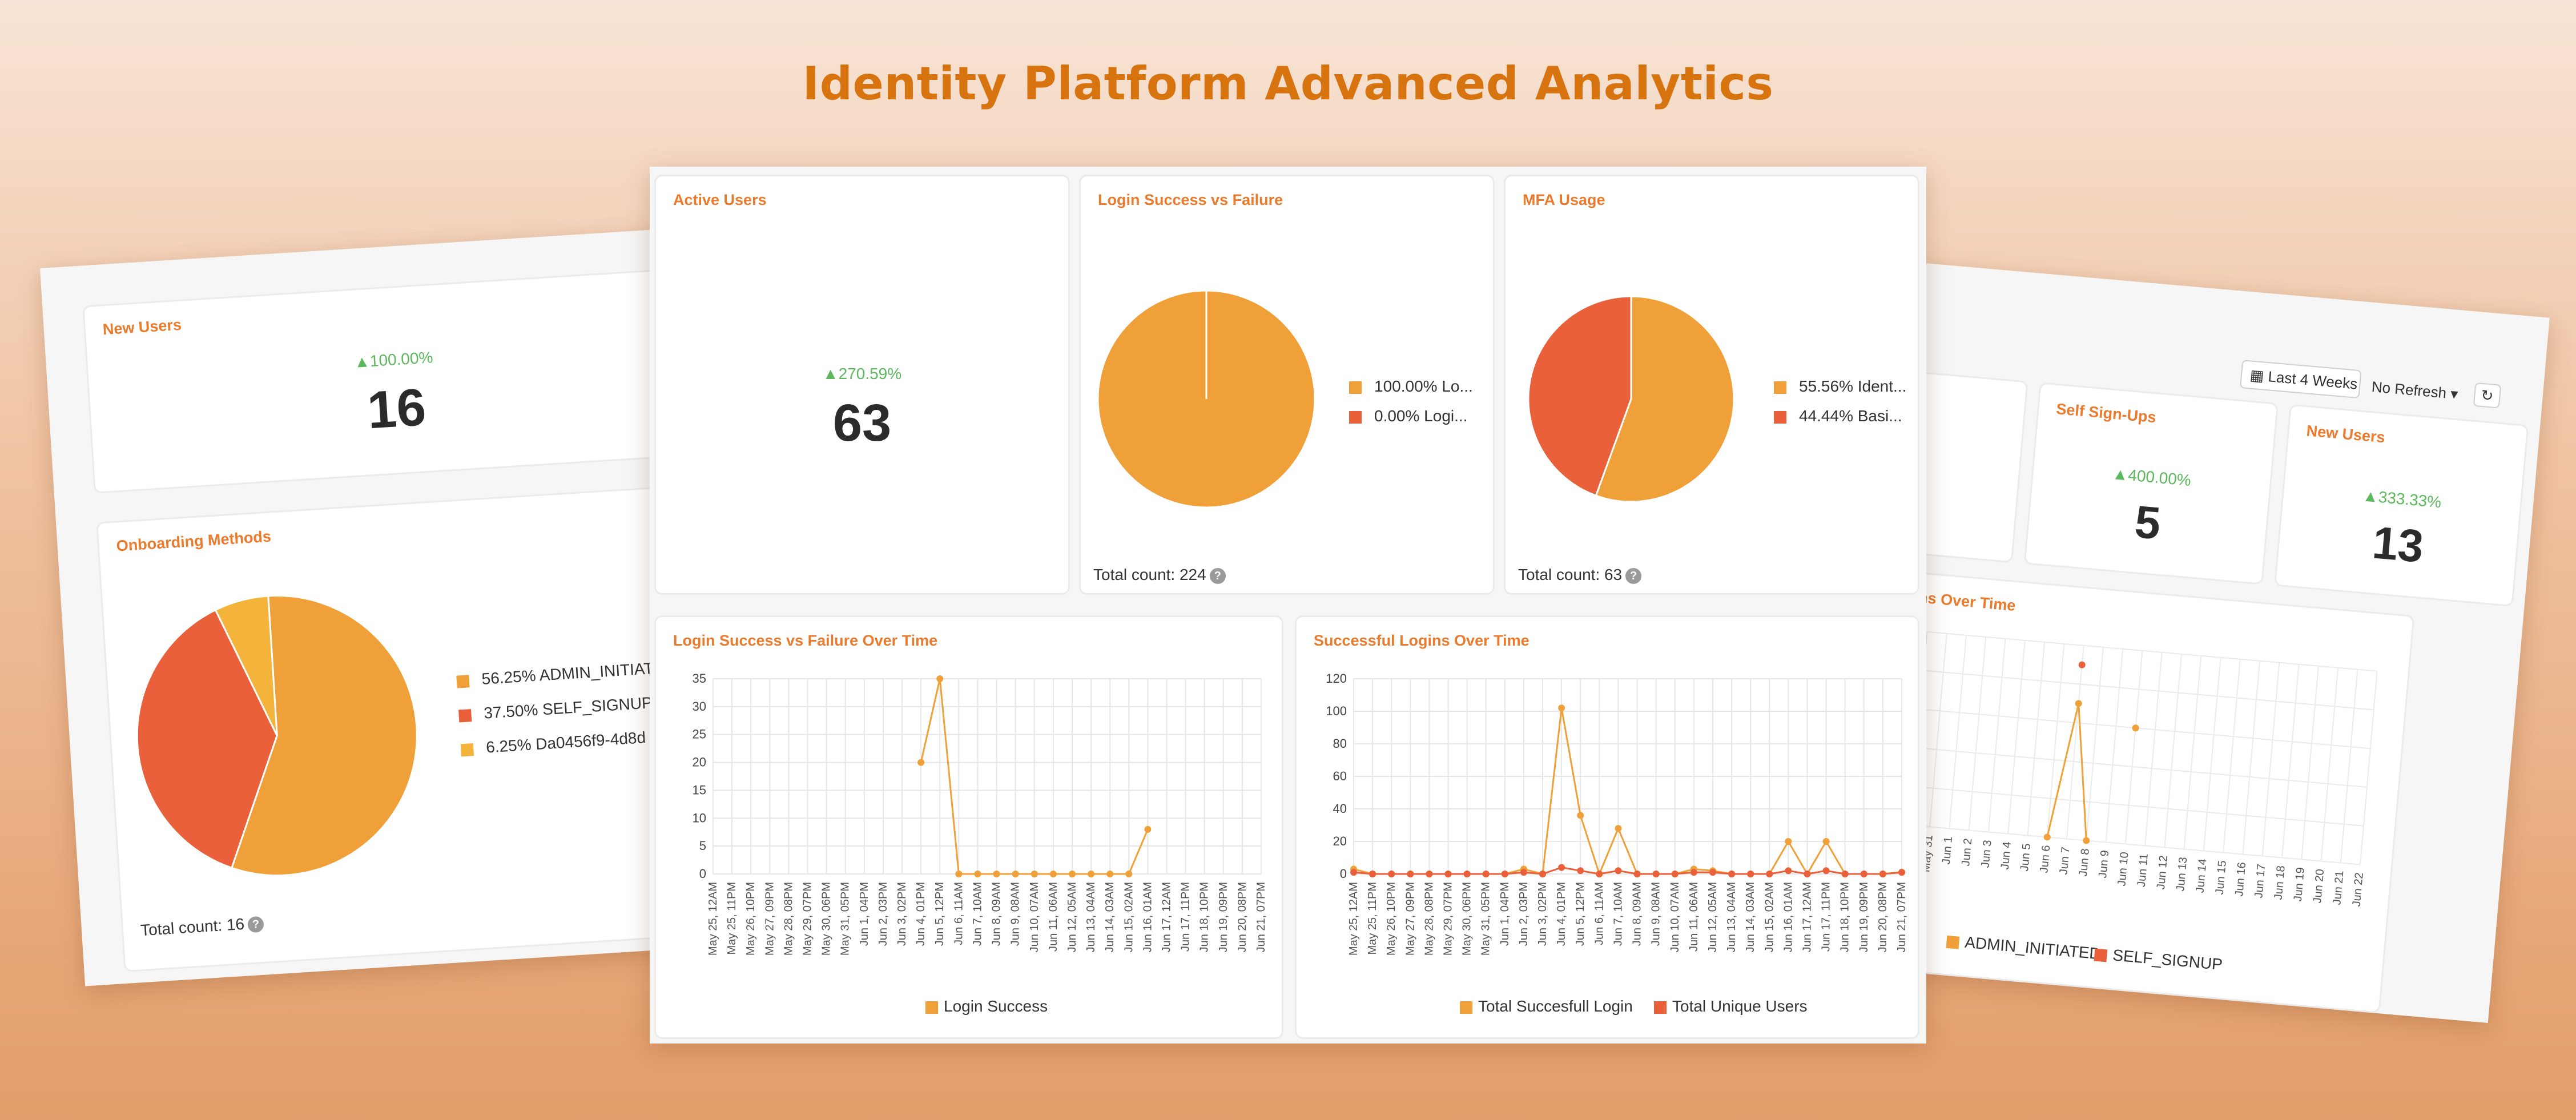  What do you see at coordinates (1864, 917) in the screenshot?
I see `x-tick-label: Jun 19, 09PM` at bounding box center [1864, 917].